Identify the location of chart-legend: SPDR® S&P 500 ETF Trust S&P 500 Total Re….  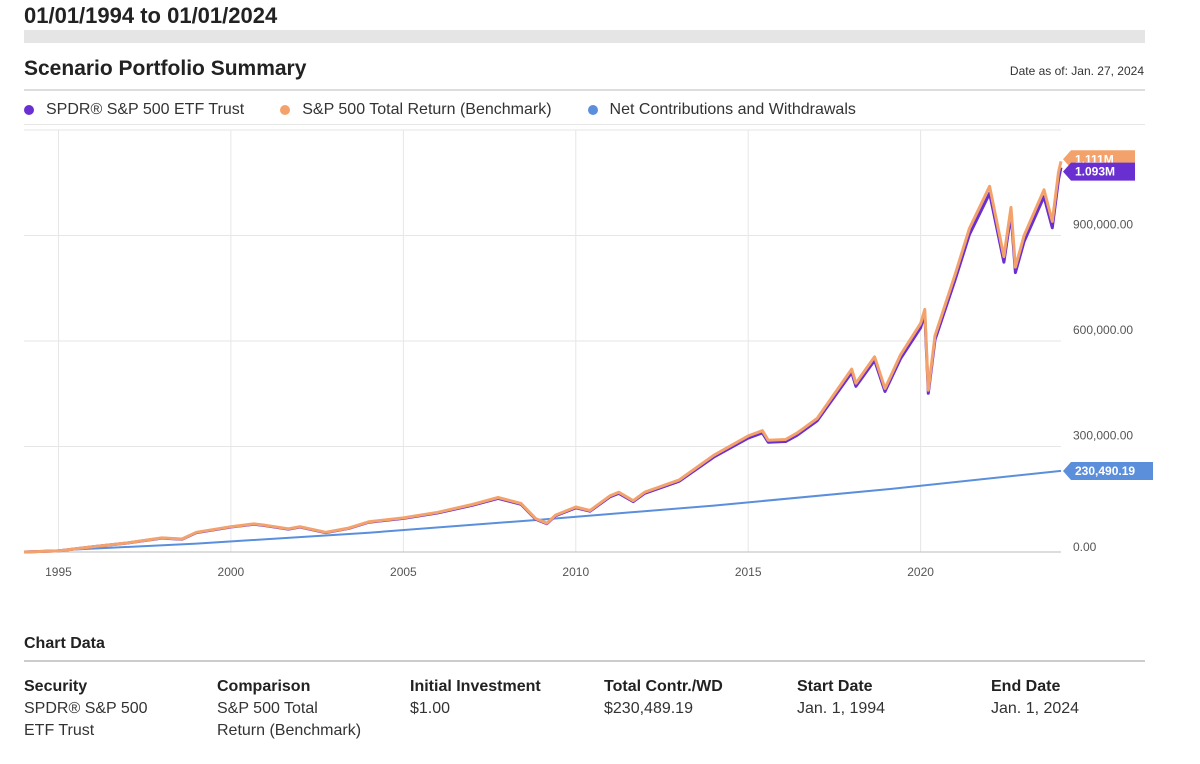
(458, 110).